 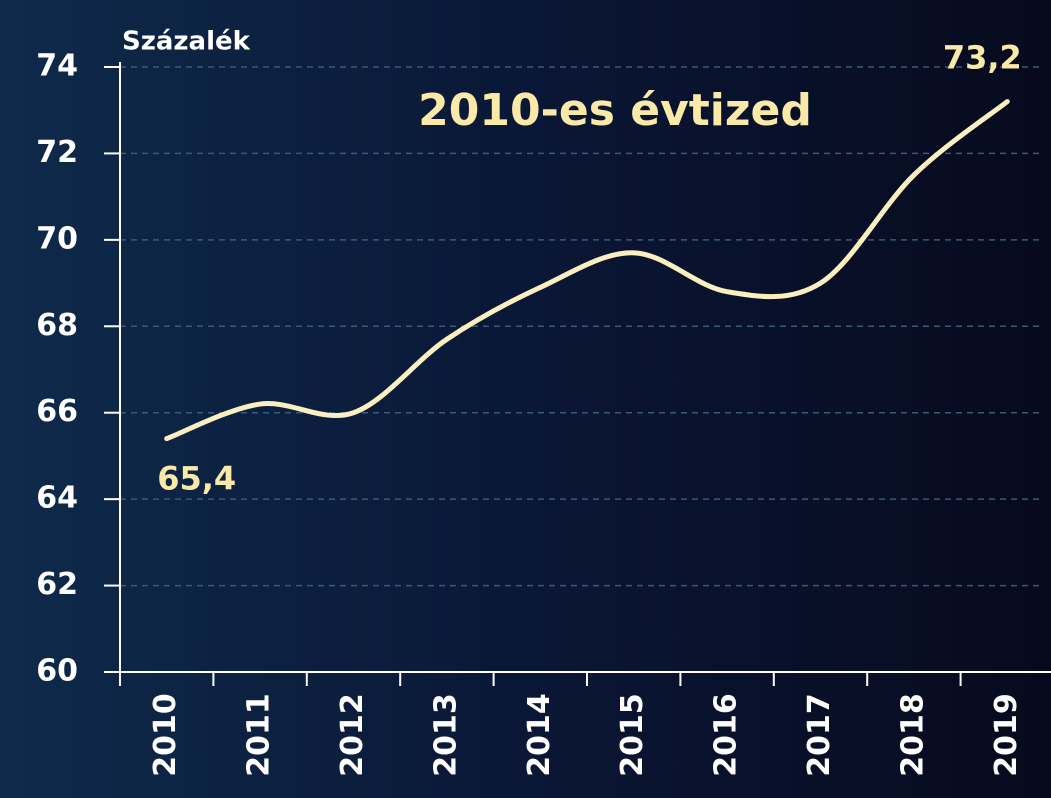 What do you see at coordinates (57, 238) in the screenshot?
I see `y-tick-label: 70` at bounding box center [57, 238].